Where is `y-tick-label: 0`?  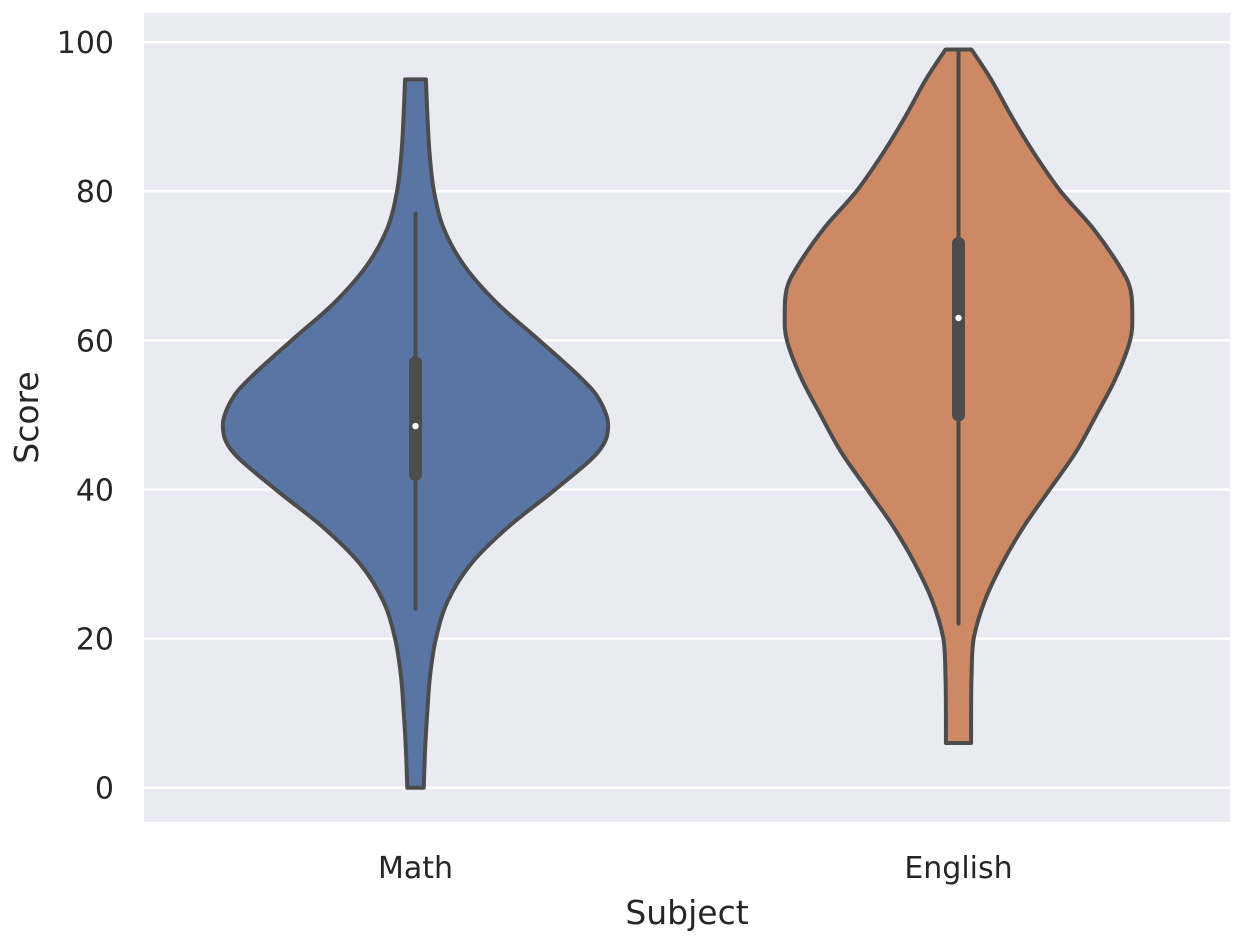
y-tick-label: 0 is located at coordinates (104, 789).